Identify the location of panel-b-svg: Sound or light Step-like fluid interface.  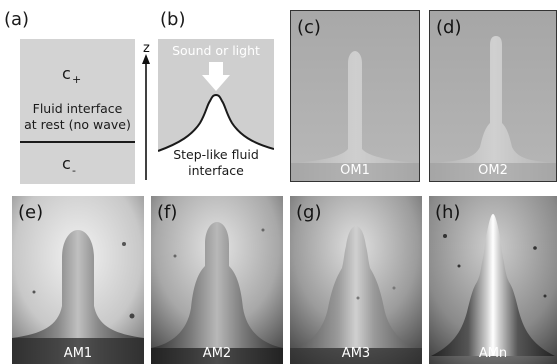
(216, 113).